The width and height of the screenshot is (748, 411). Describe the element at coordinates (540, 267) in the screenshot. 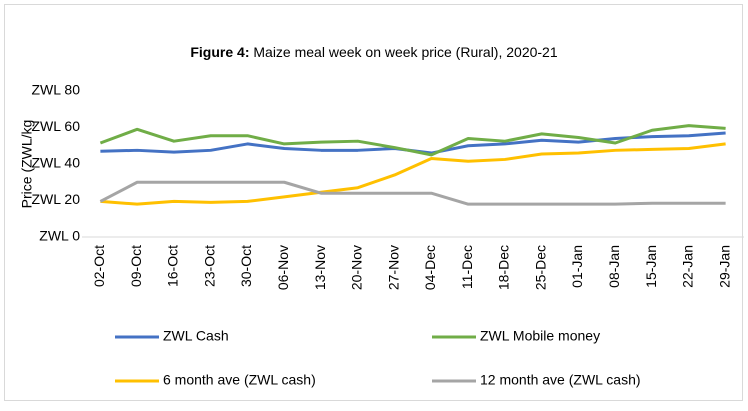

I see `x-tick-label: 25-Dec` at that location.